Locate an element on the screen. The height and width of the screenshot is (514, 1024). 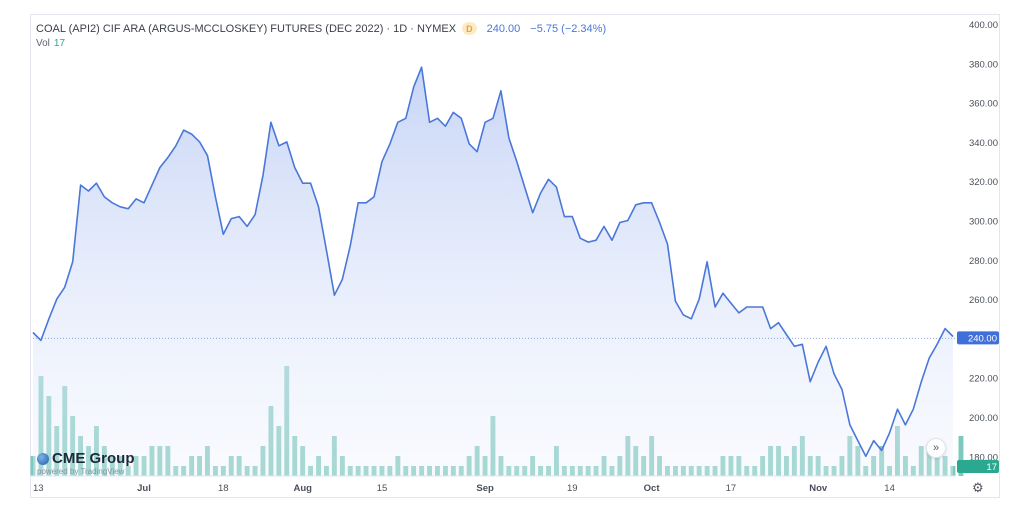
y-tick-label: 380.00 is located at coordinates (983, 64).